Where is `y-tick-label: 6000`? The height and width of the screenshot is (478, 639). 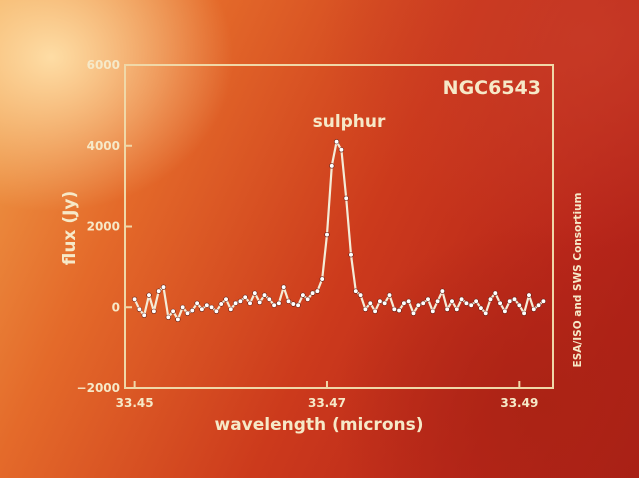
y-tick-label: 6000 is located at coordinates (103, 65).